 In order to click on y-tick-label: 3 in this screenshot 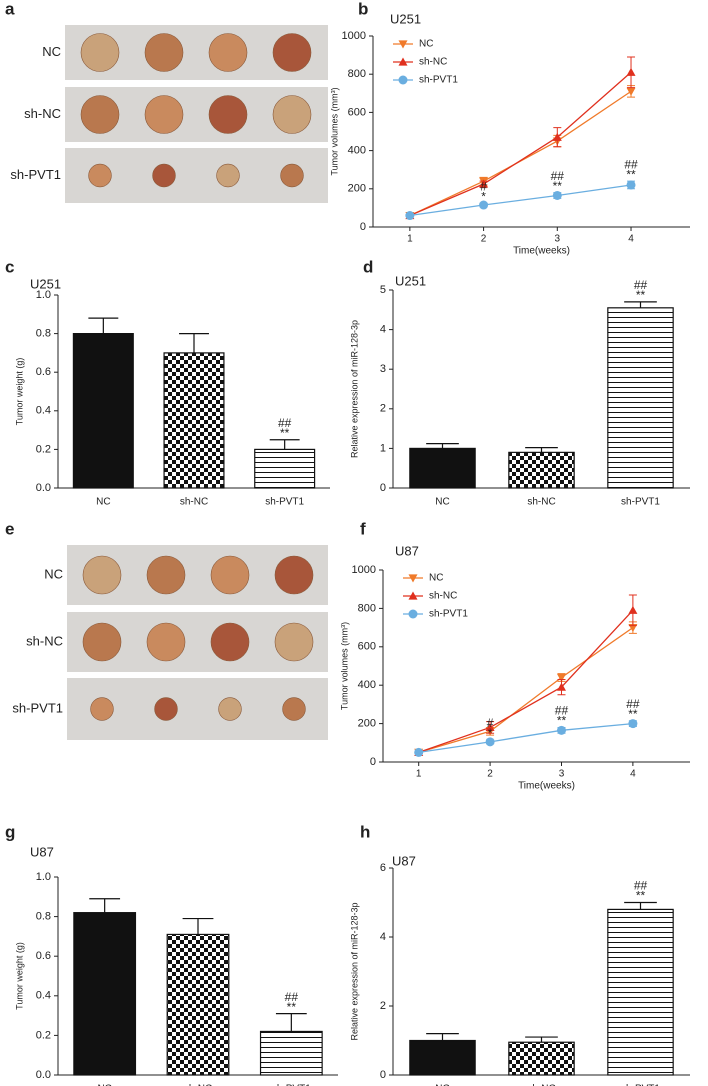, I will do `click(383, 369)`.